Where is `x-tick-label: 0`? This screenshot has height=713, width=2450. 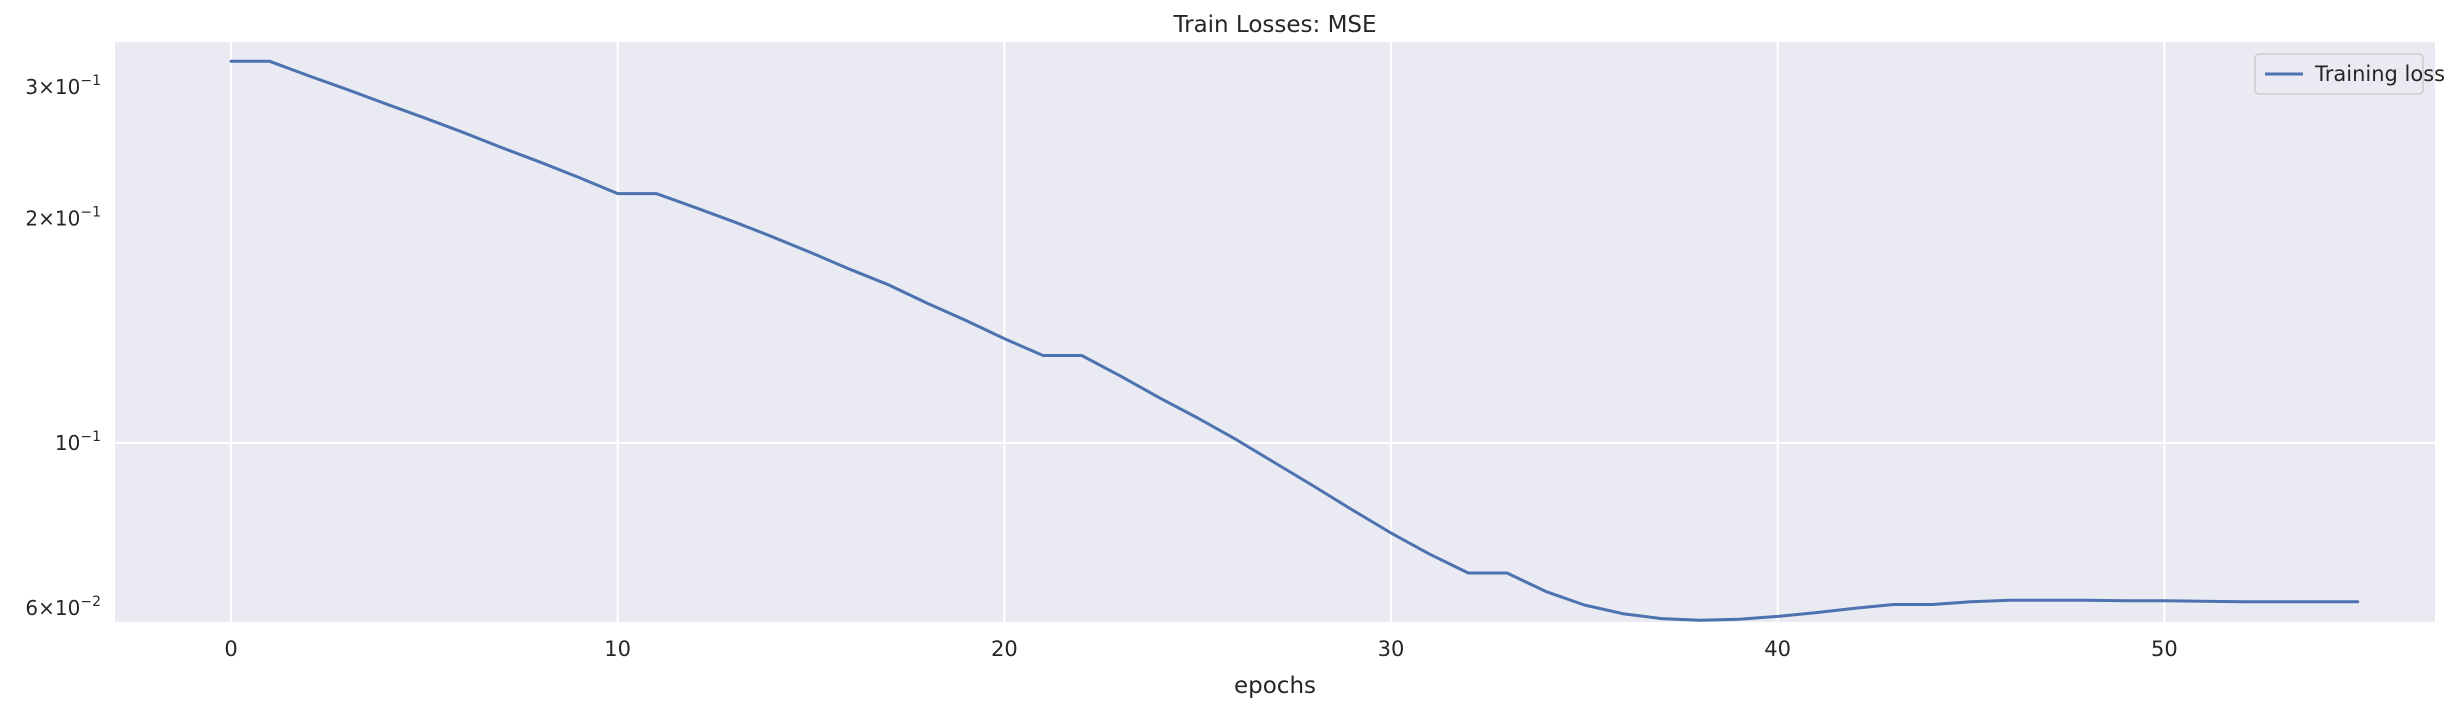 x-tick-label: 0 is located at coordinates (230, 649).